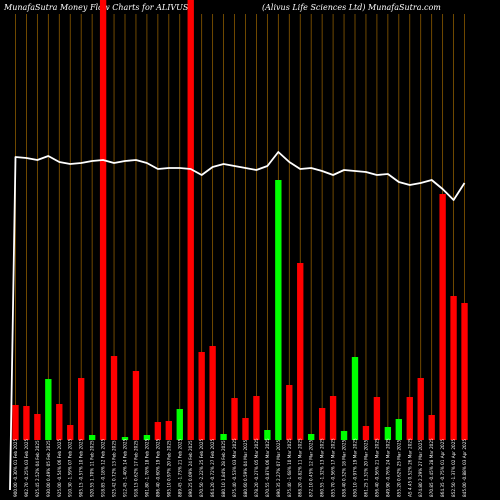 This screenshot has width=500, height=500. What do you see at coordinates (333, 467) in the screenshot?
I see `x-tick-label: 855.70 -0.56% 17 Mar 2025` at bounding box center [333, 467].